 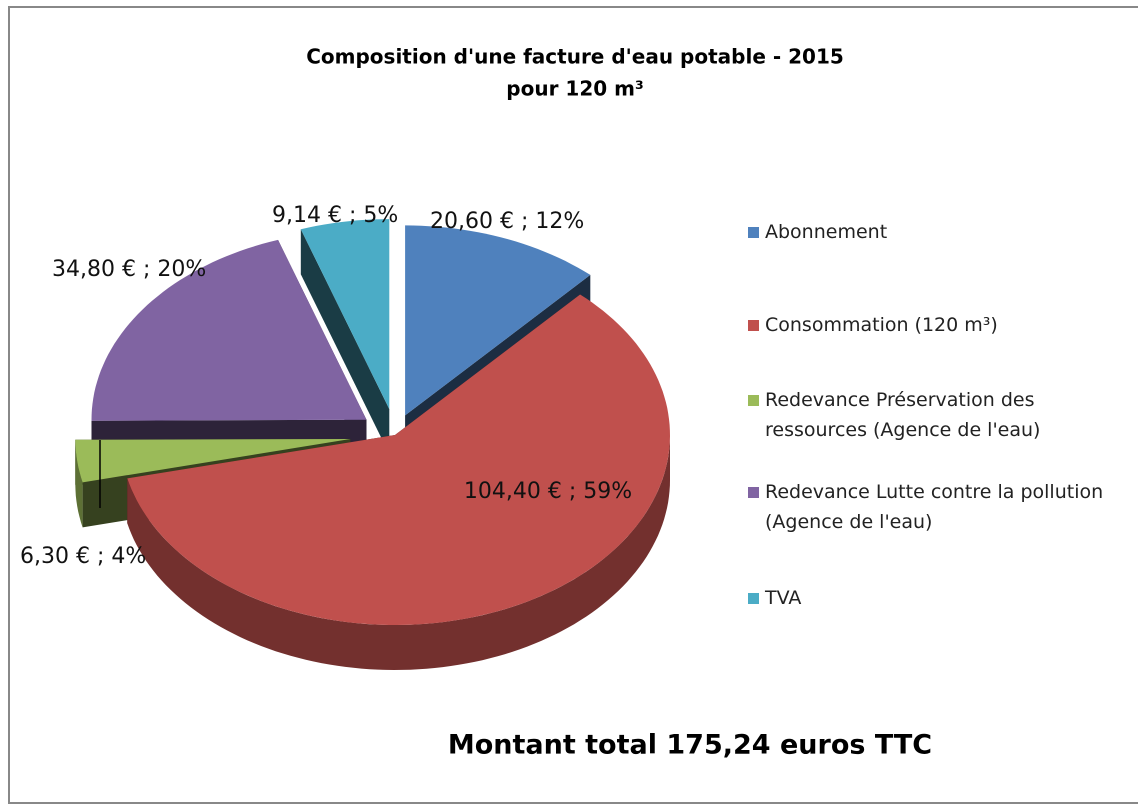 What do you see at coordinates (335, 215) in the screenshot?
I see `data-label: 9,14 € ; 5%` at bounding box center [335, 215].